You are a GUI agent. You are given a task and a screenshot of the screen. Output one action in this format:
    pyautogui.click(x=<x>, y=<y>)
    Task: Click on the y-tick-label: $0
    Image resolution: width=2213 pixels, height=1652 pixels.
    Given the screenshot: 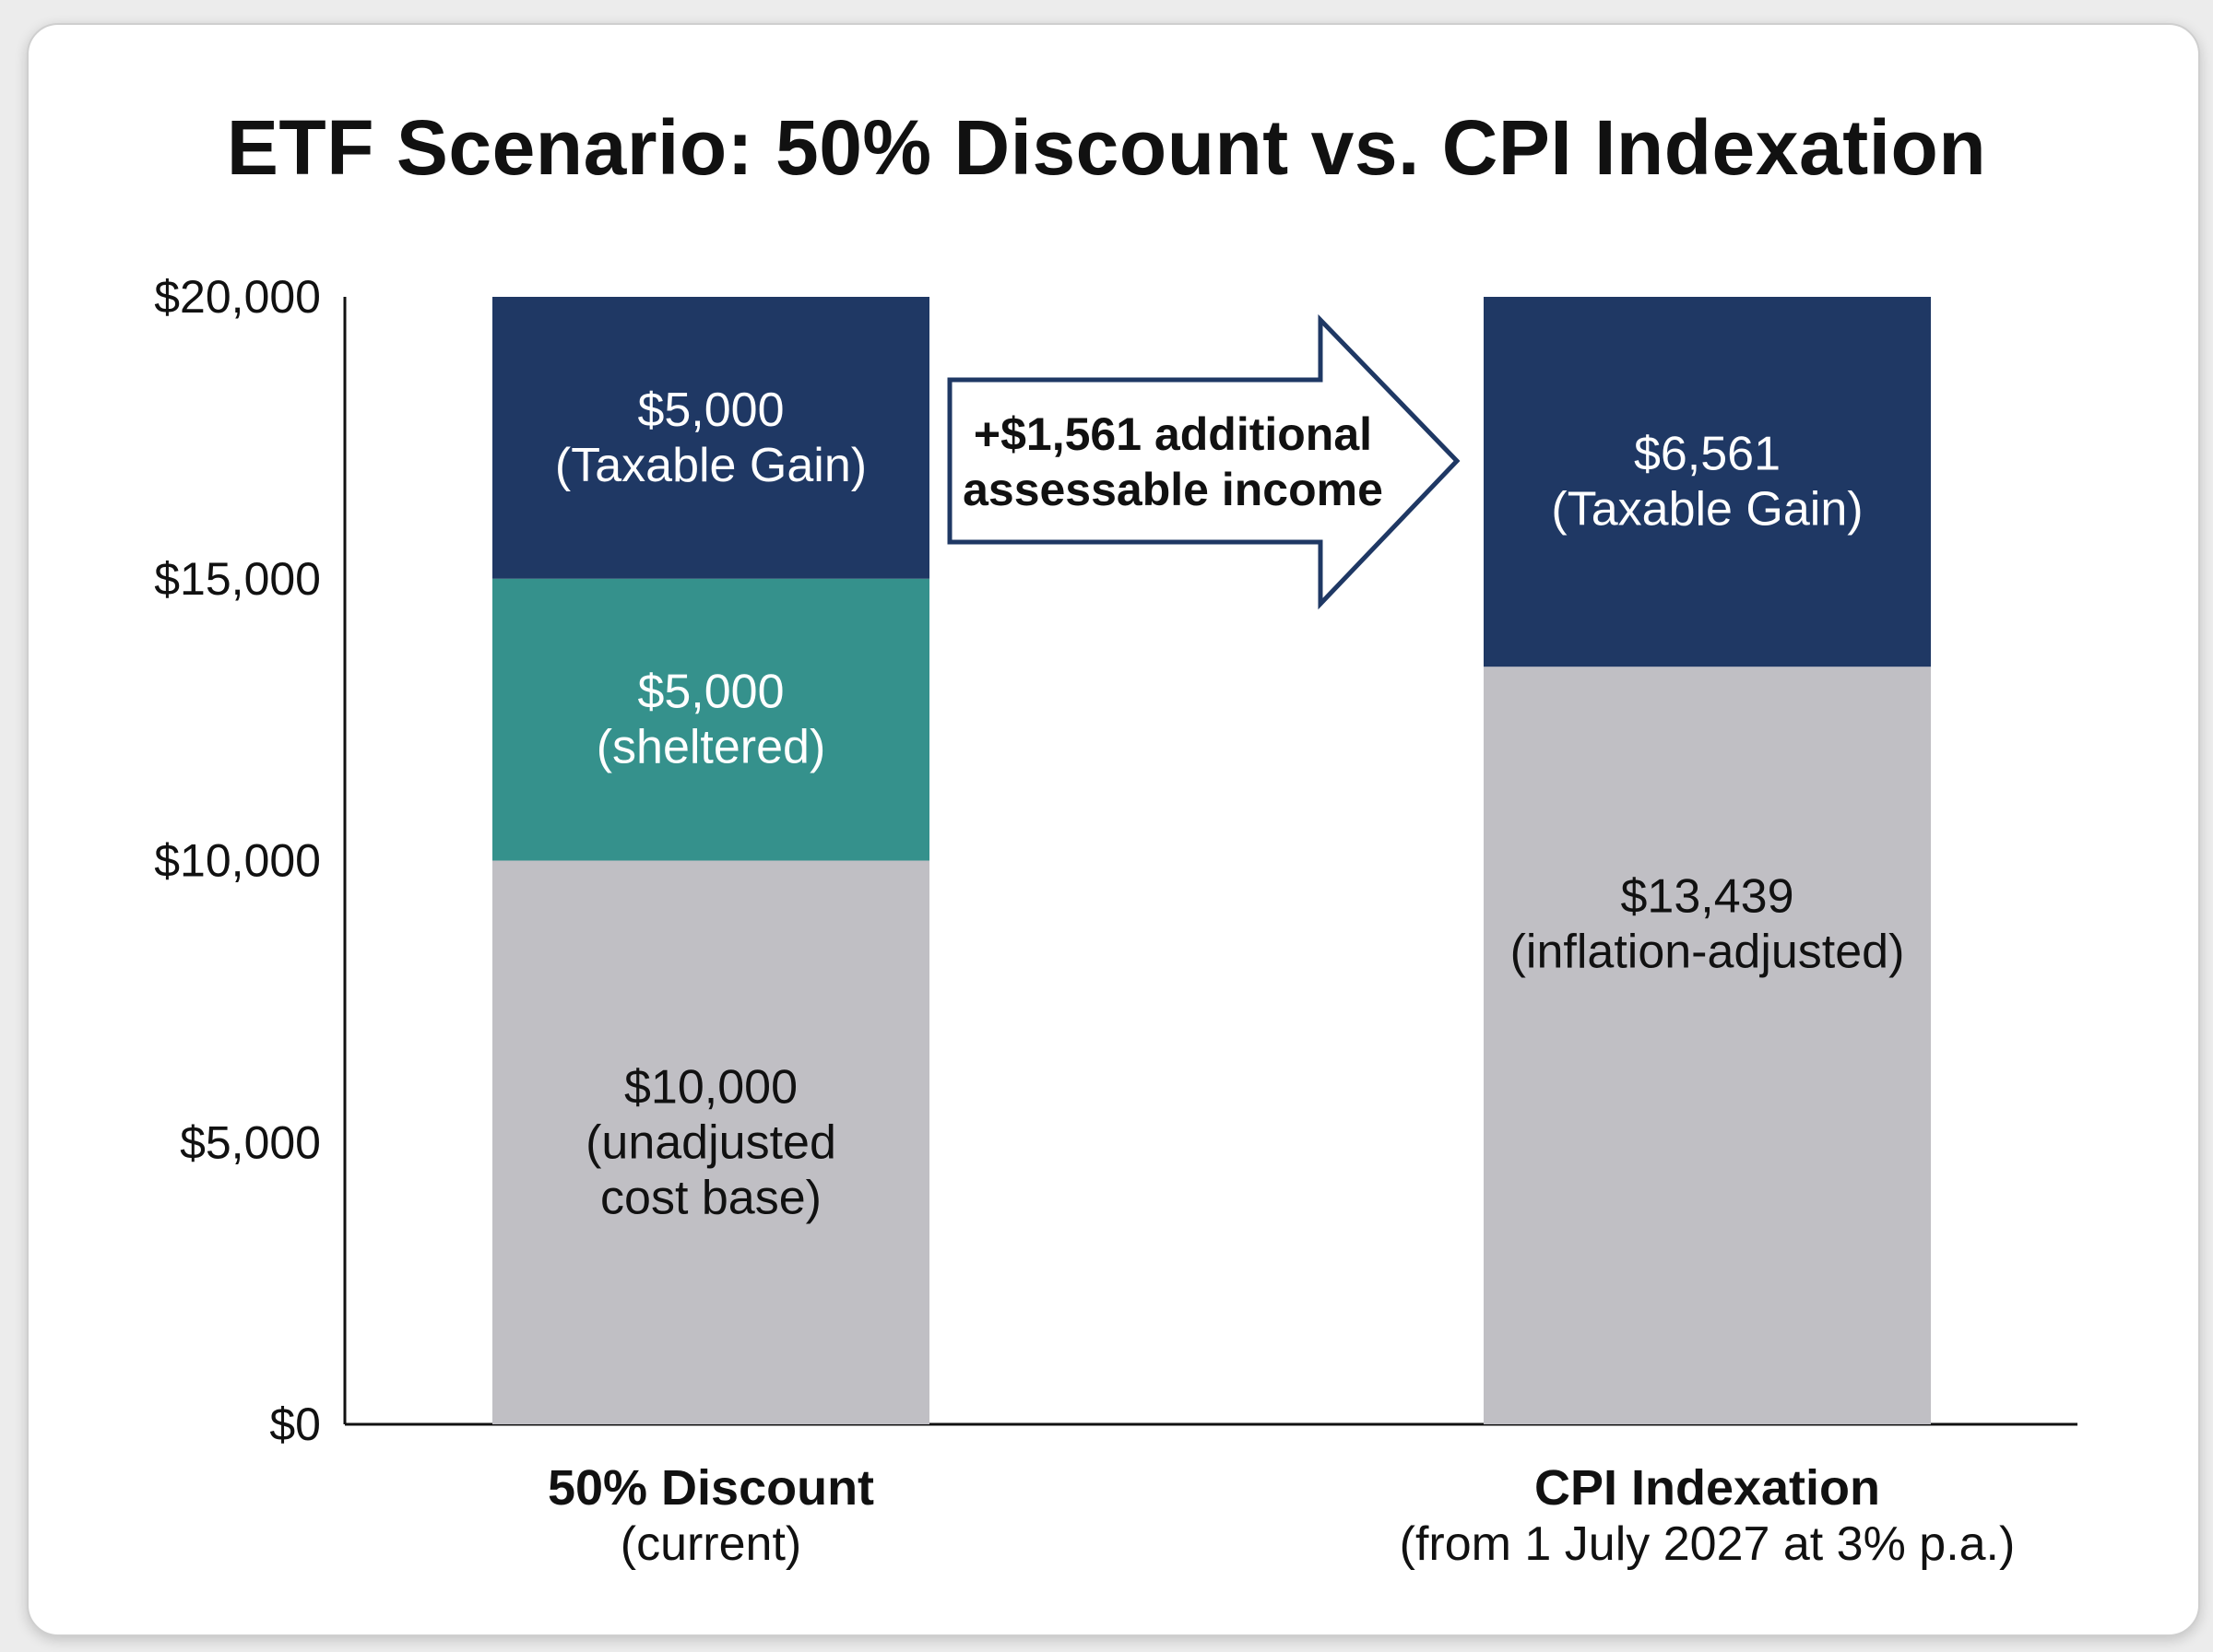 What is the action you would take?
    pyautogui.click(x=295, y=1424)
    